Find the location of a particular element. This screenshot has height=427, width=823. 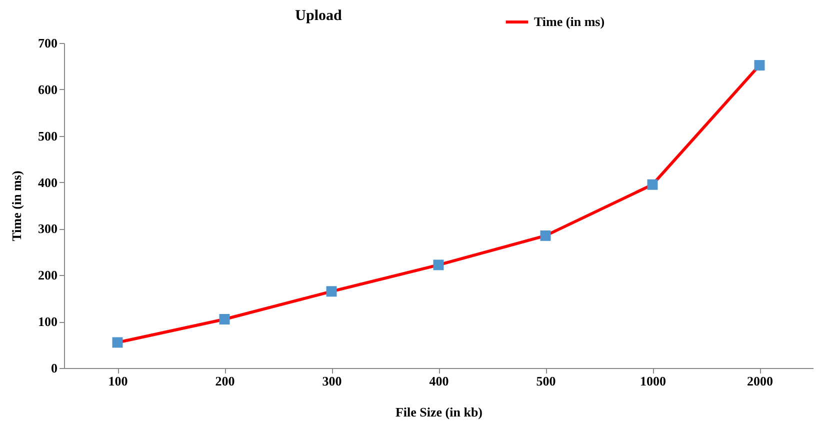

x-tick-label: 2000 is located at coordinates (760, 381).